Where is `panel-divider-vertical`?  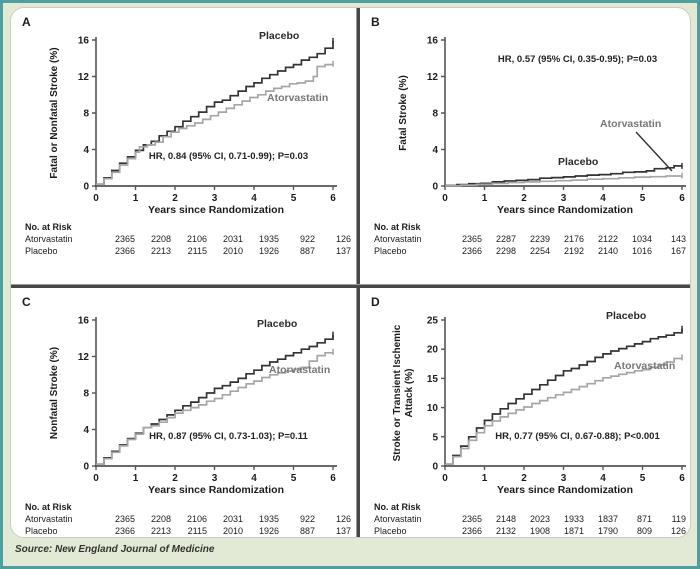
panel-divider-vertical is located at coordinates (358, 272).